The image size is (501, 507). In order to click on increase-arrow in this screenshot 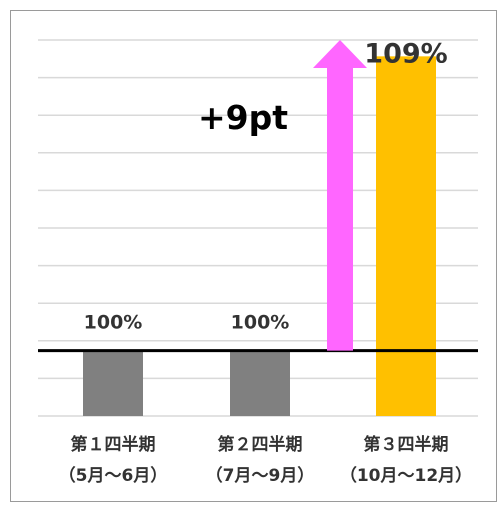, I will do `click(340, 195)`.